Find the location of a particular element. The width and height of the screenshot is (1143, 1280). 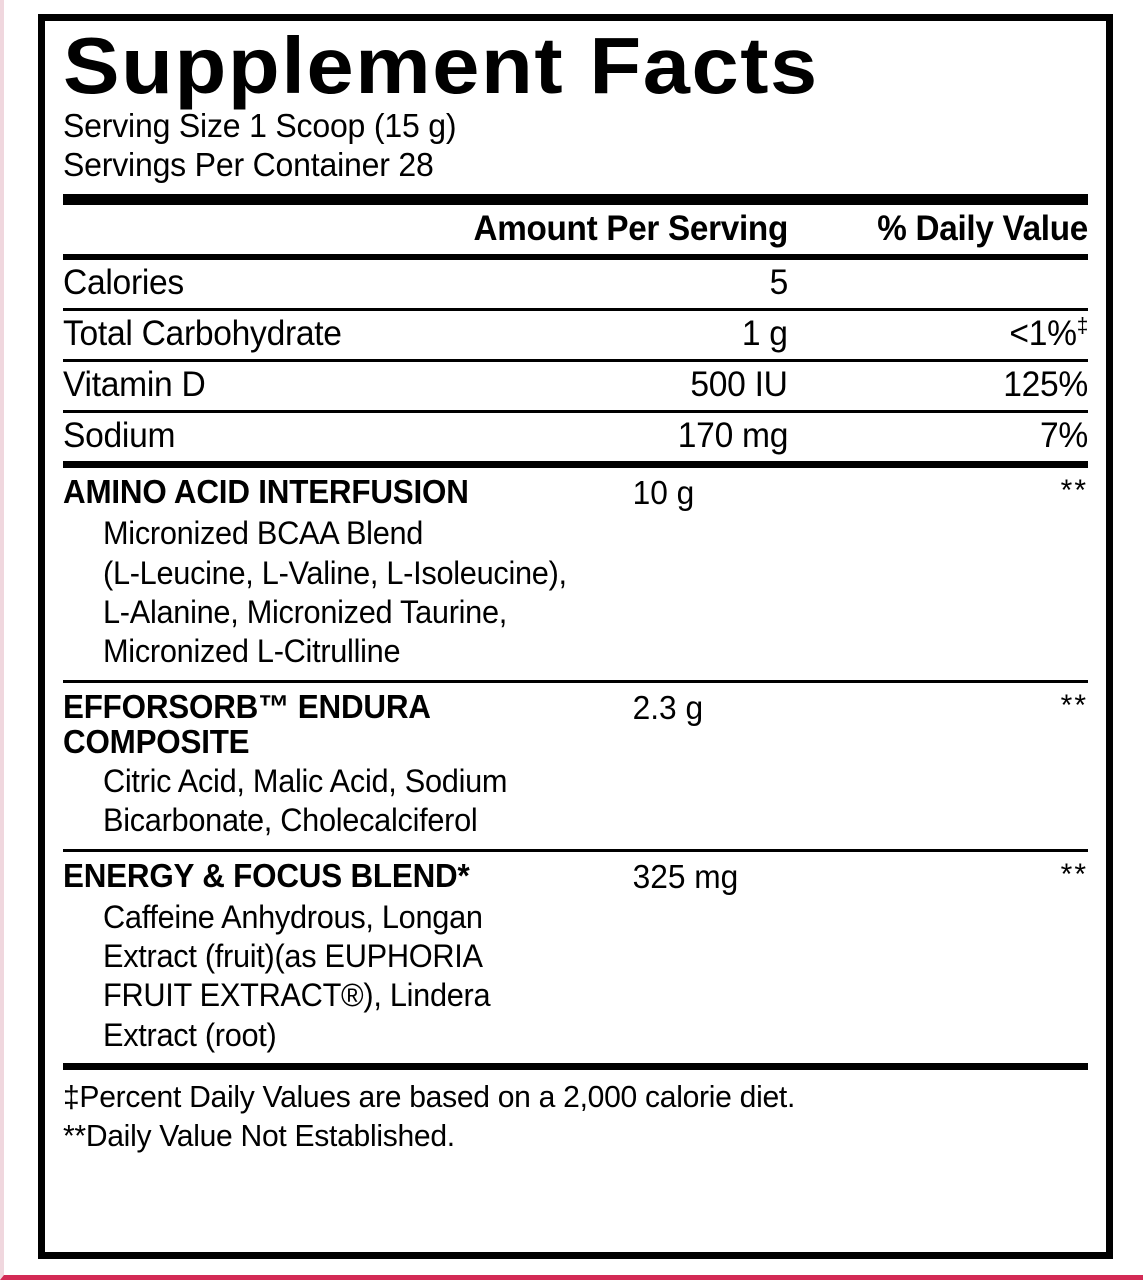

table-row: Calories 5 is located at coordinates (575, 284).